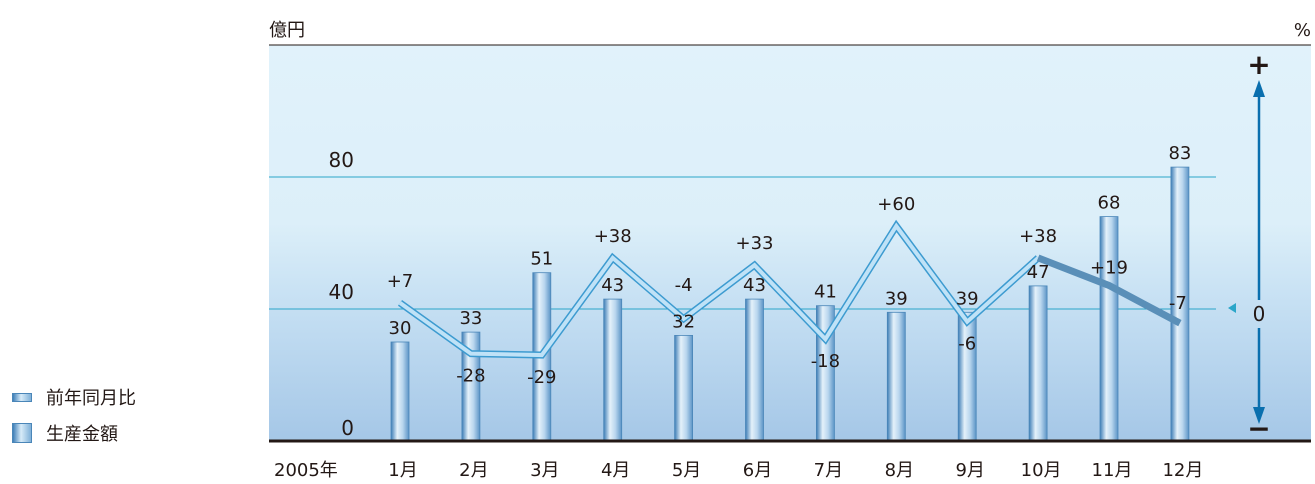  I want to click on x-tick-label: 5月, so click(686, 470).